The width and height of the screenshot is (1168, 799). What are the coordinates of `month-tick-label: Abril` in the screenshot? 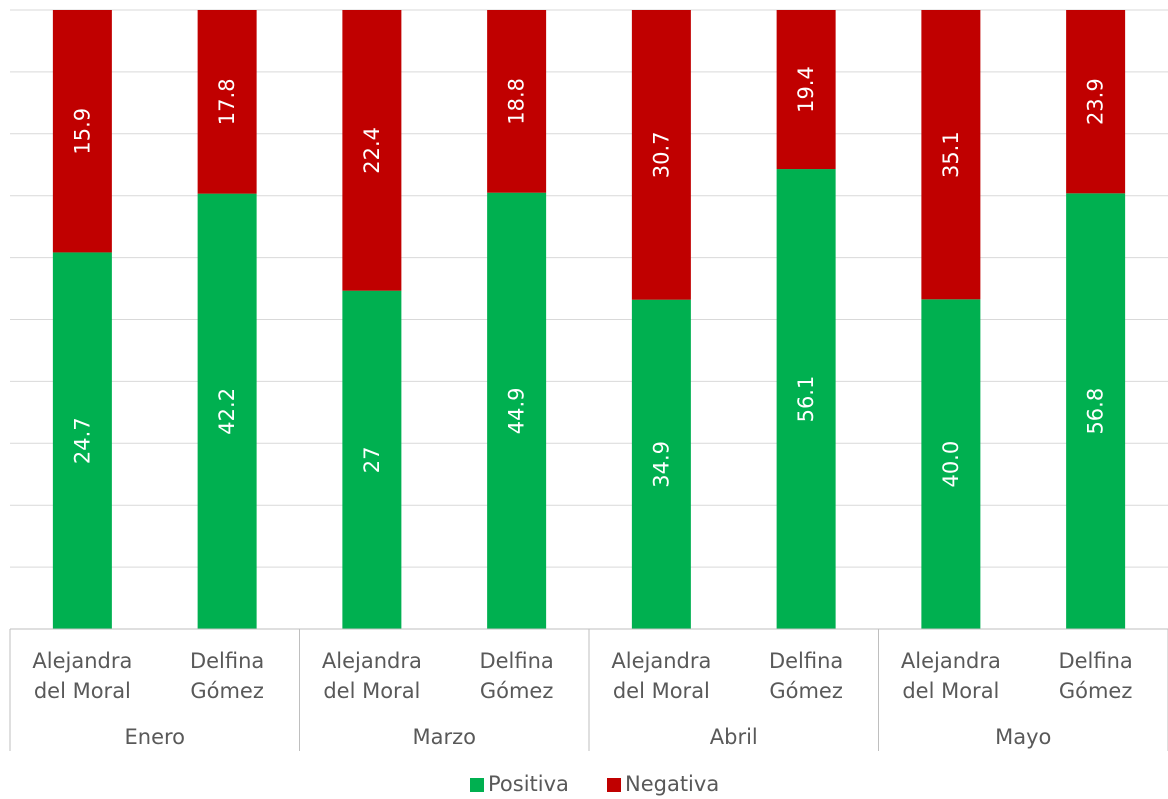 It's located at (734, 737).